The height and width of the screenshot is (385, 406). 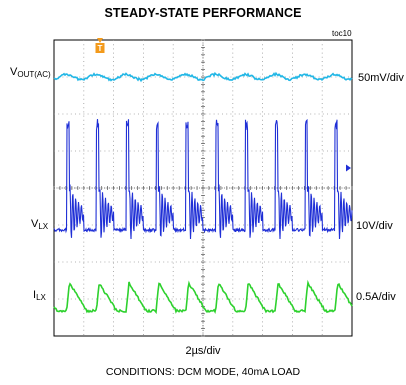 I want to click on trigger-box, so click(x=100, y=48).